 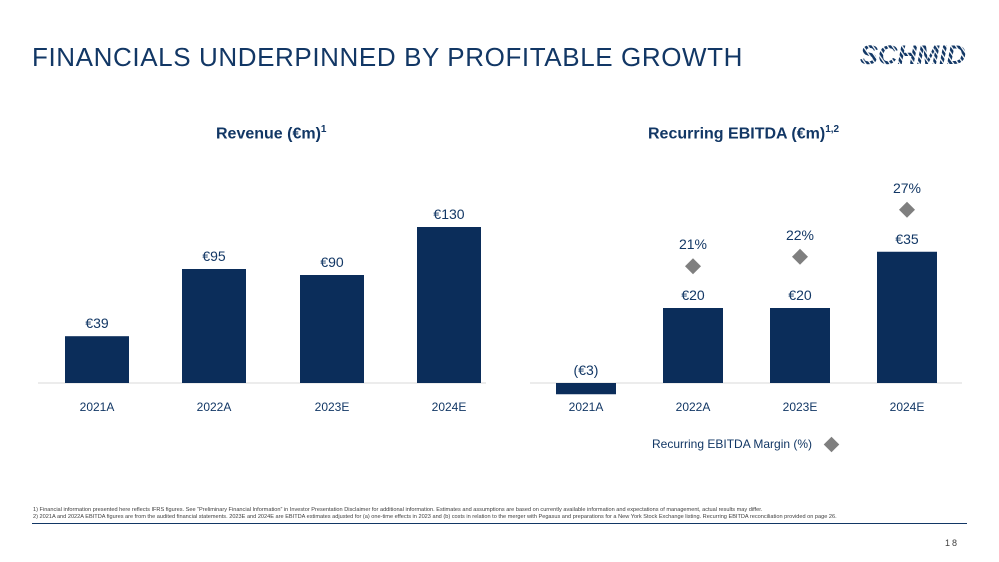 I want to click on svg-text: SCHMID, so click(x=913, y=54).